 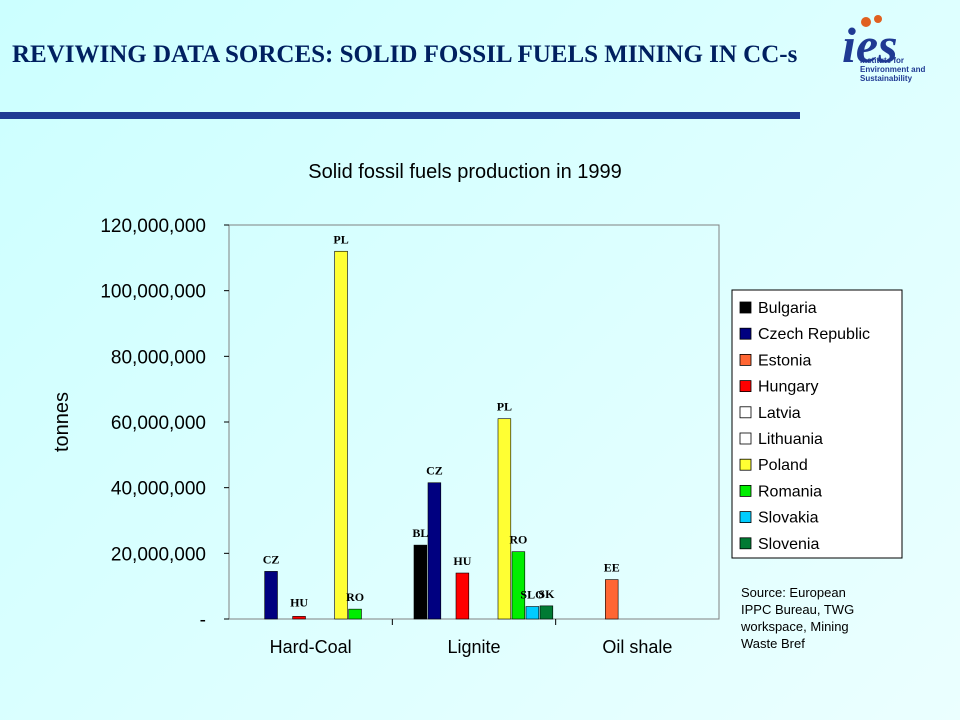 What do you see at coordinates (779, 413) in the screenshot?
I see `legend-entry: Latvia` at bounding box center [779, 413].